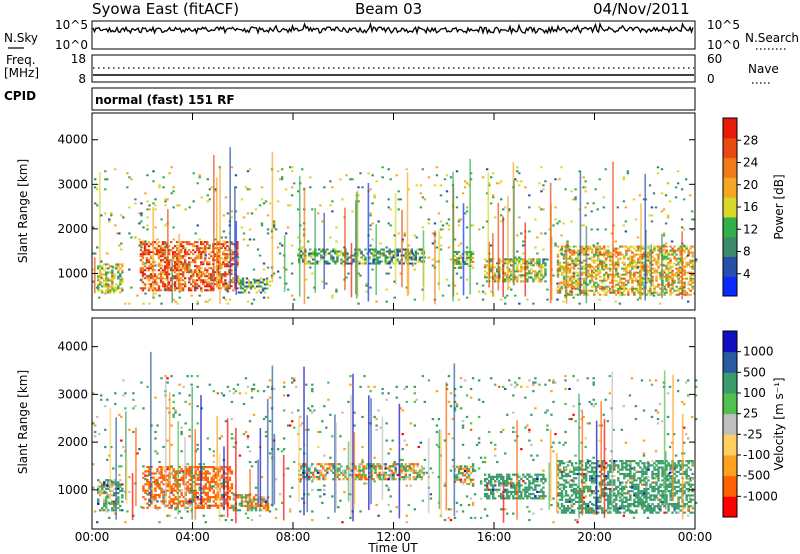 The height and width of the screenshot is (554, 800). Describe the element at coordinates (23, 211) in the screenshot. I see `power-y-label: Slant Range [km]` at that location.